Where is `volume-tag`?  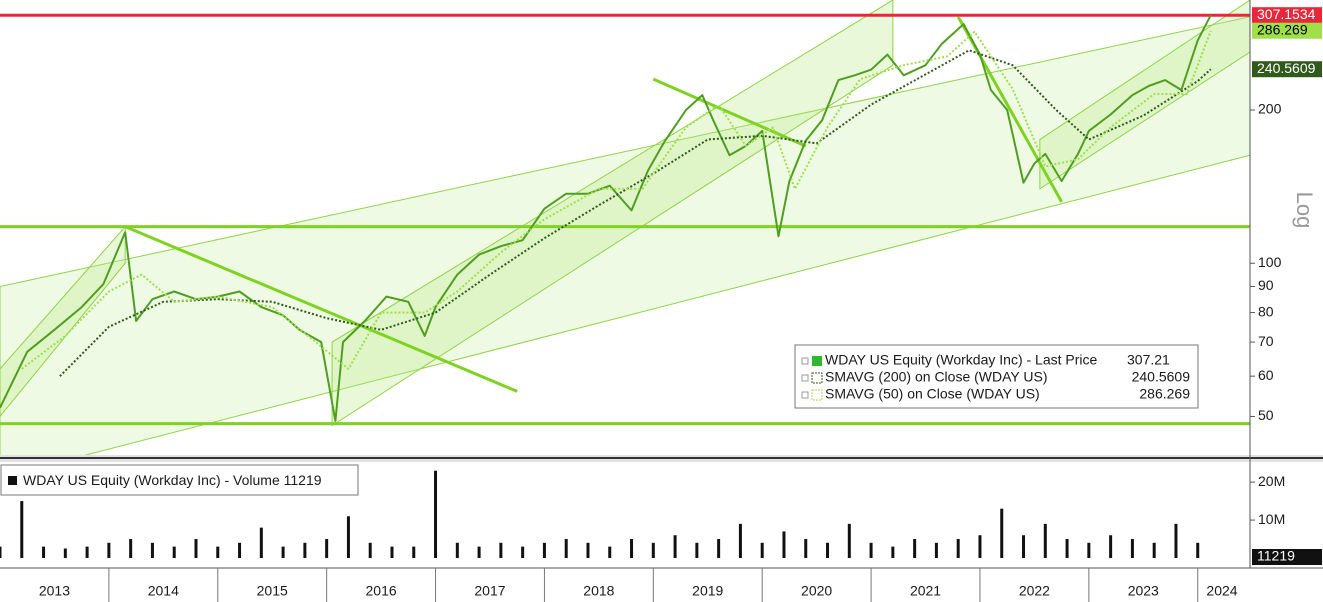 volume-tag is located at coordinates (1287, 557).